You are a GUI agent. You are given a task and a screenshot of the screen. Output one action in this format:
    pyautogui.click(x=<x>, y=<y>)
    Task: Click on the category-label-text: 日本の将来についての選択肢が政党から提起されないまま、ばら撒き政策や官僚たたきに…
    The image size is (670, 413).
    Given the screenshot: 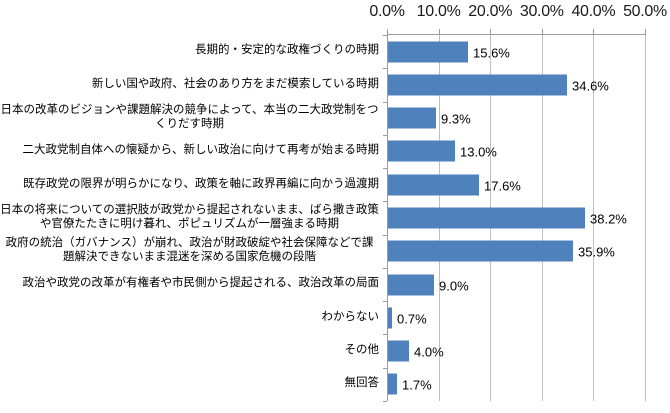 What is the action you would take?
    pyautogui.click(x=189, y=216)
    